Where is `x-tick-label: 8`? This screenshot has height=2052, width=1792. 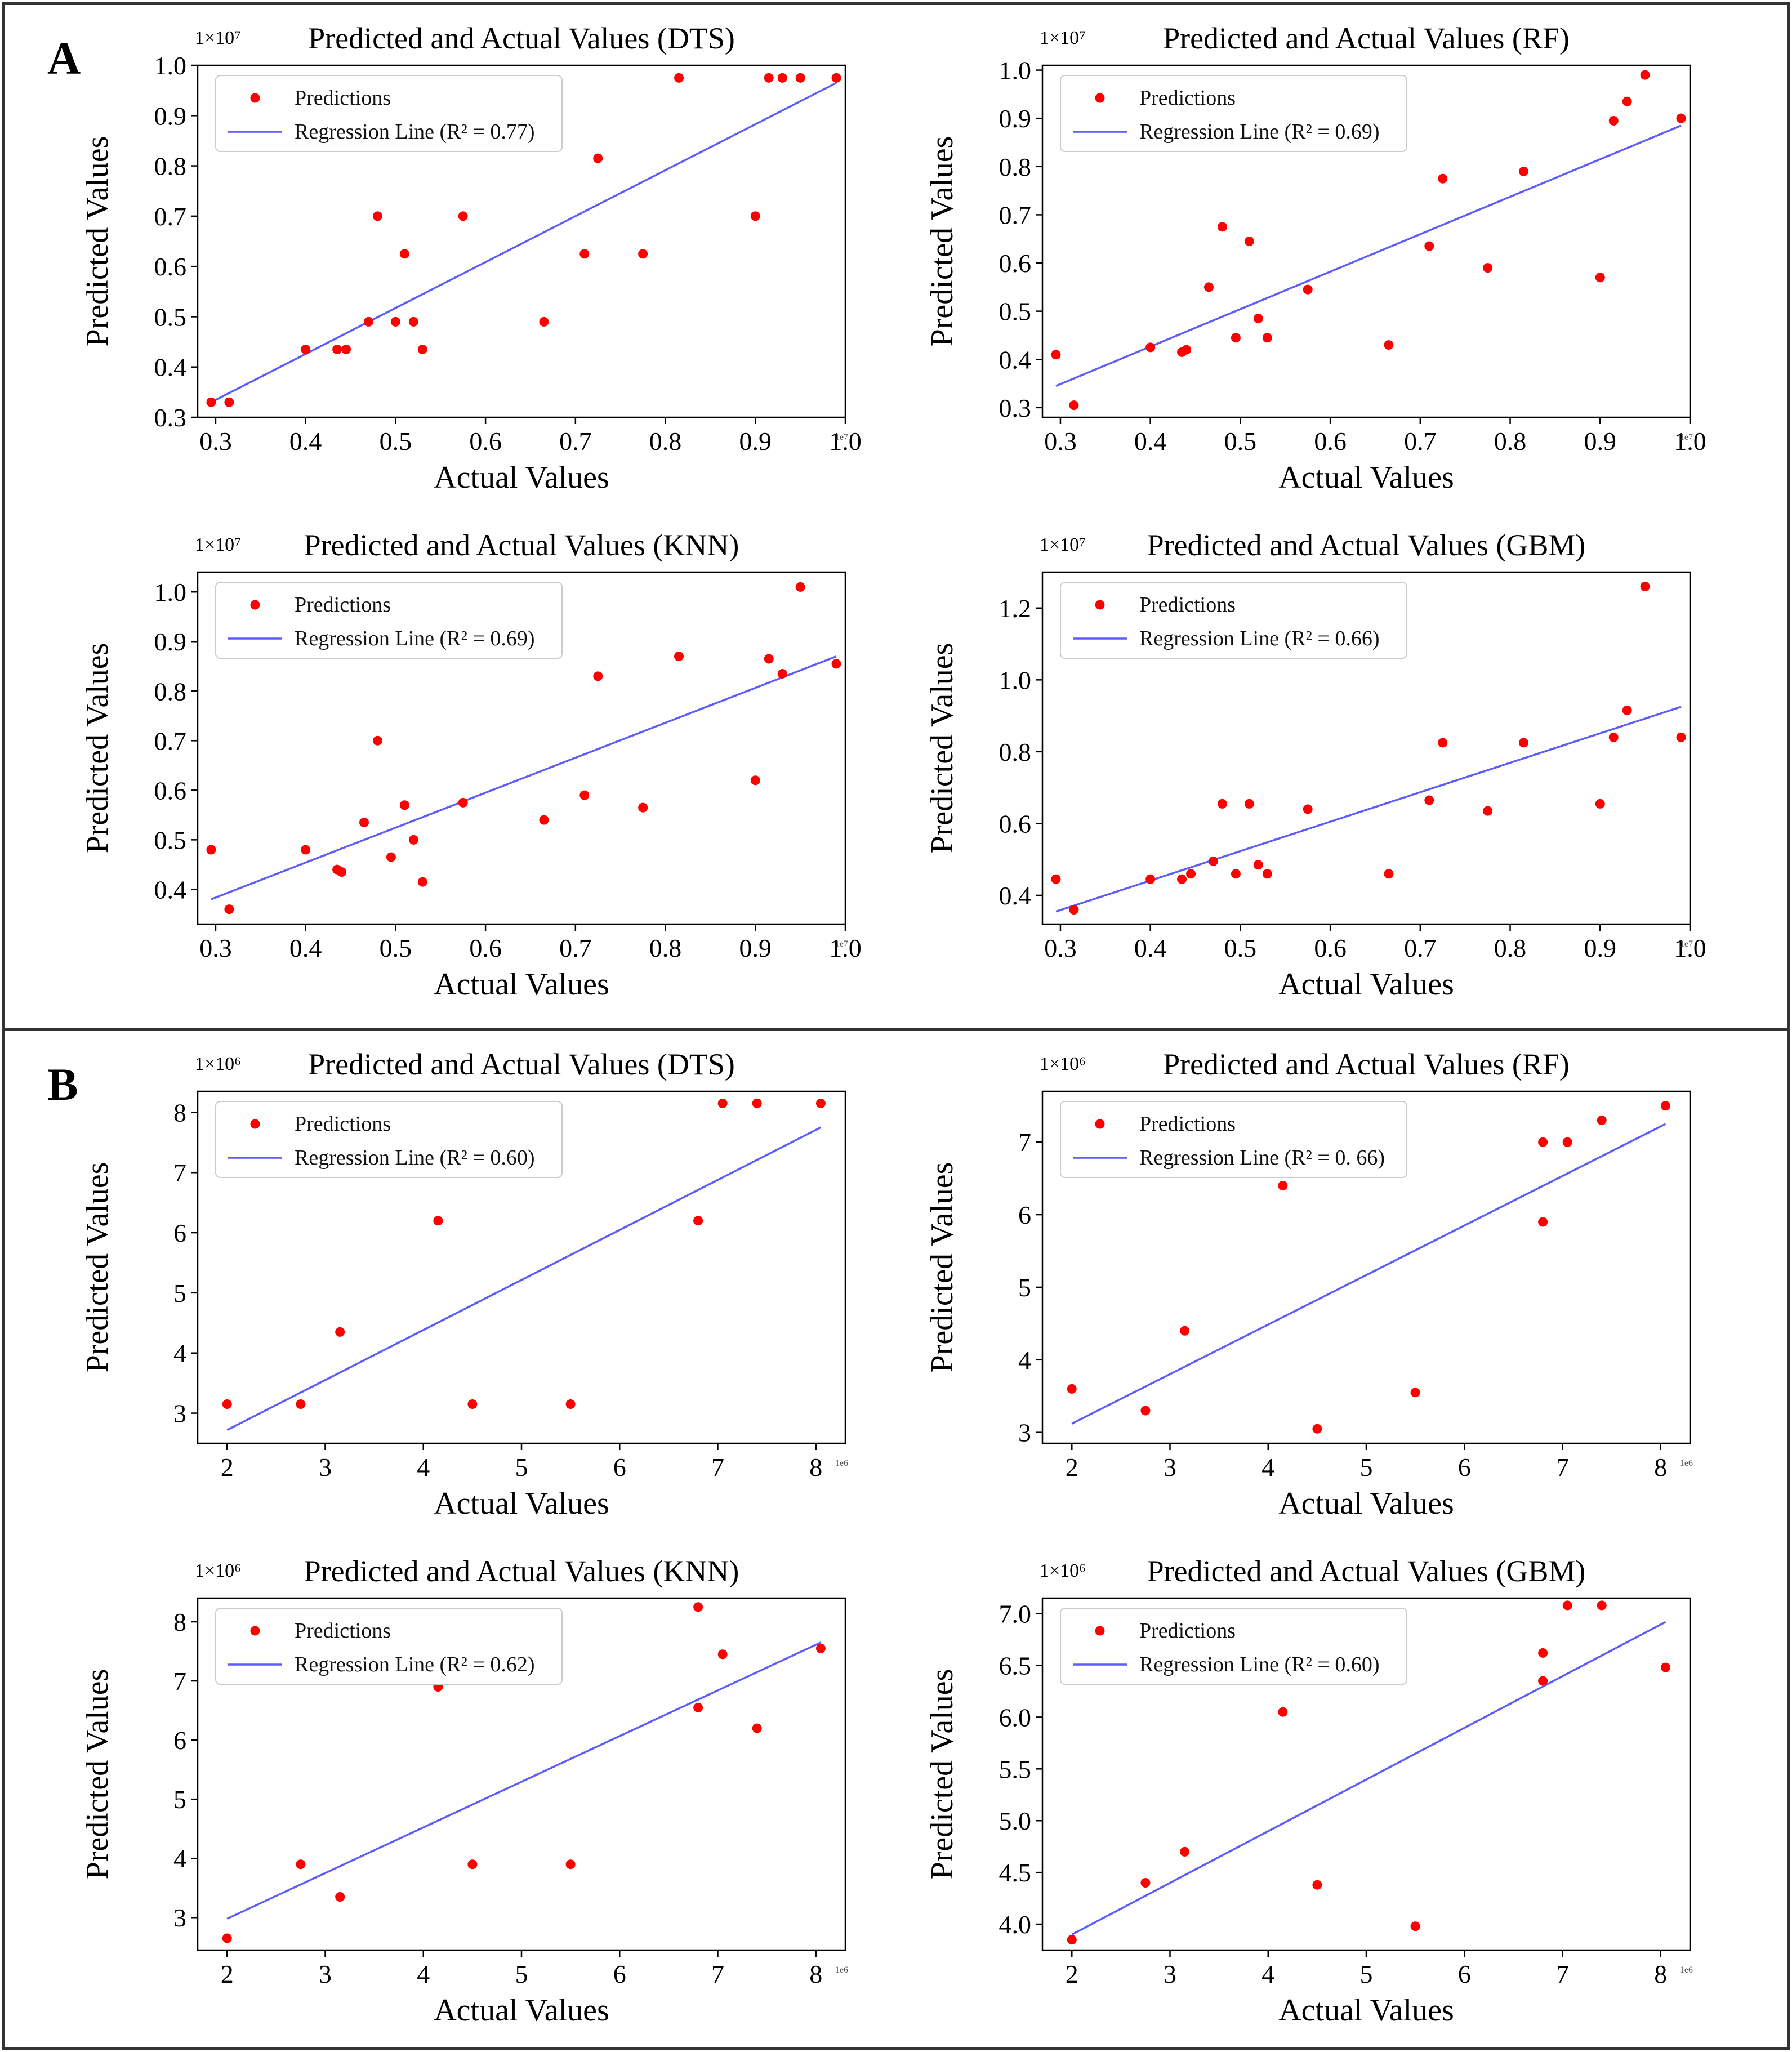
x-tick-label: 8 is located at coordinates (815, 1974).